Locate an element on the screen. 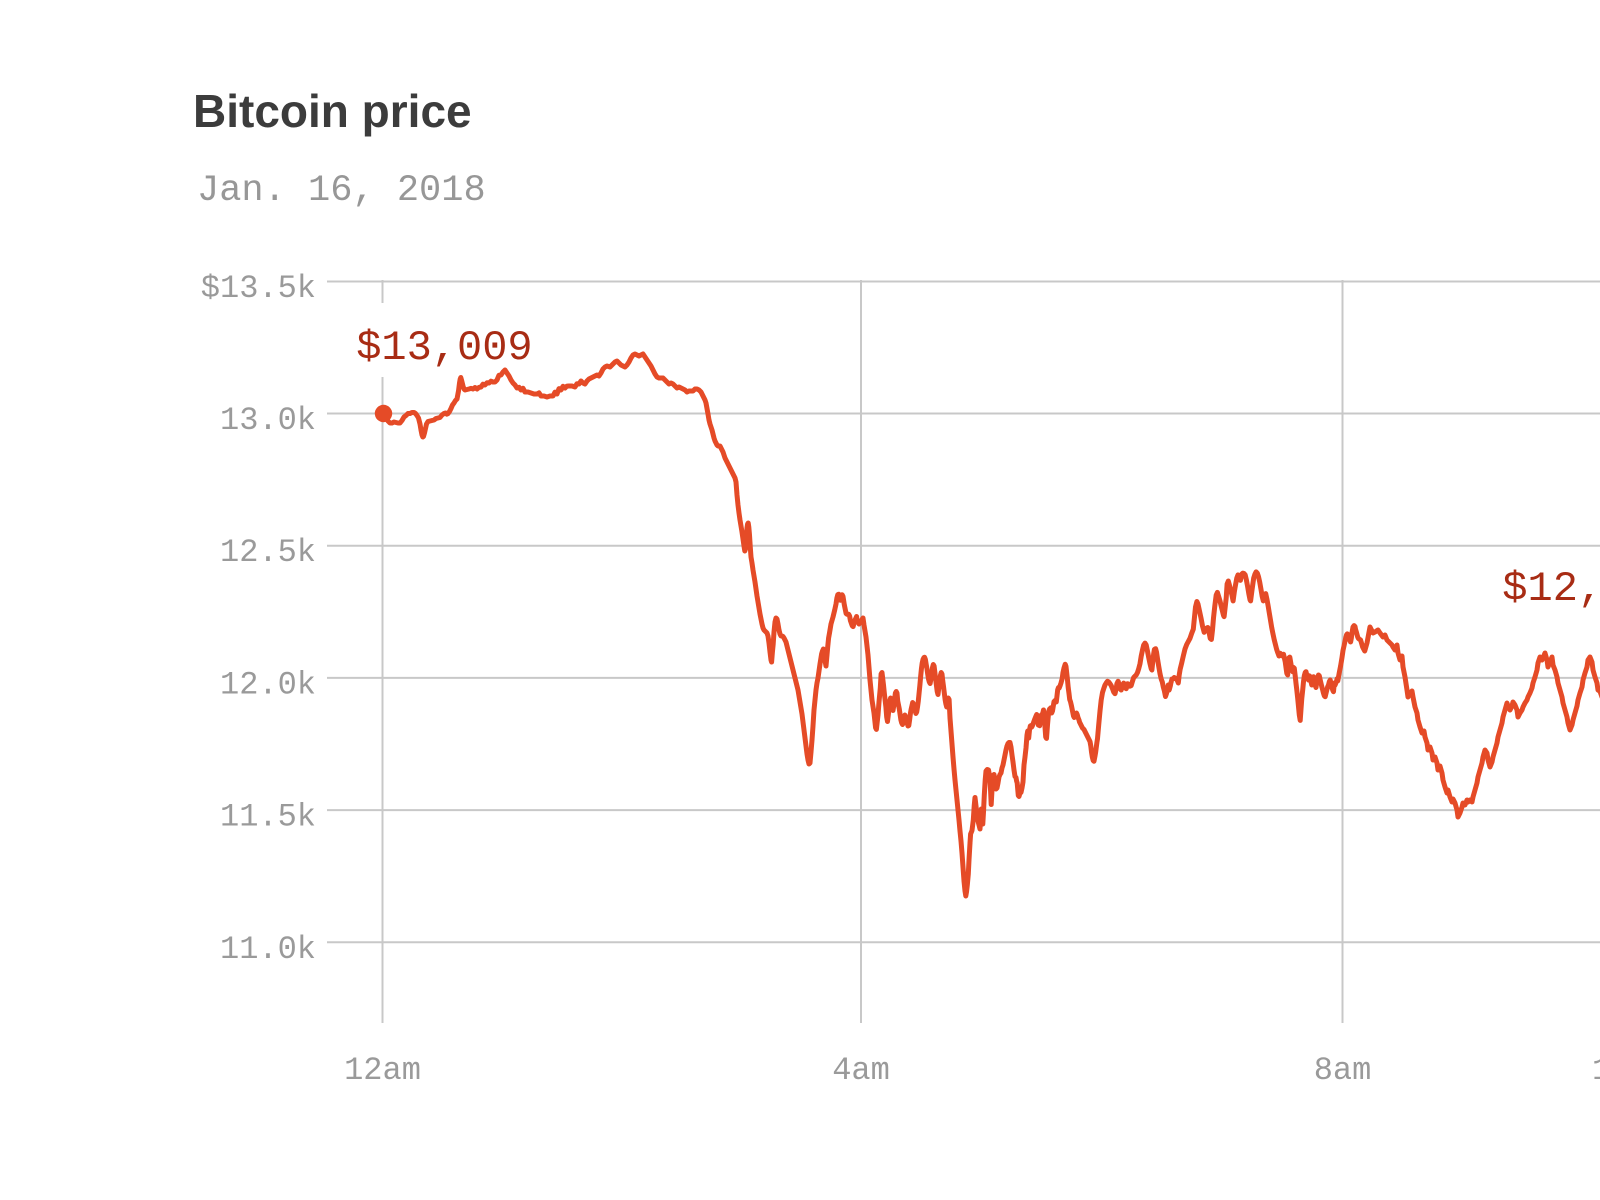 This screenshot has width=1600, height=1200. svg-text: 12.0k is located at coordinates (268, 684).